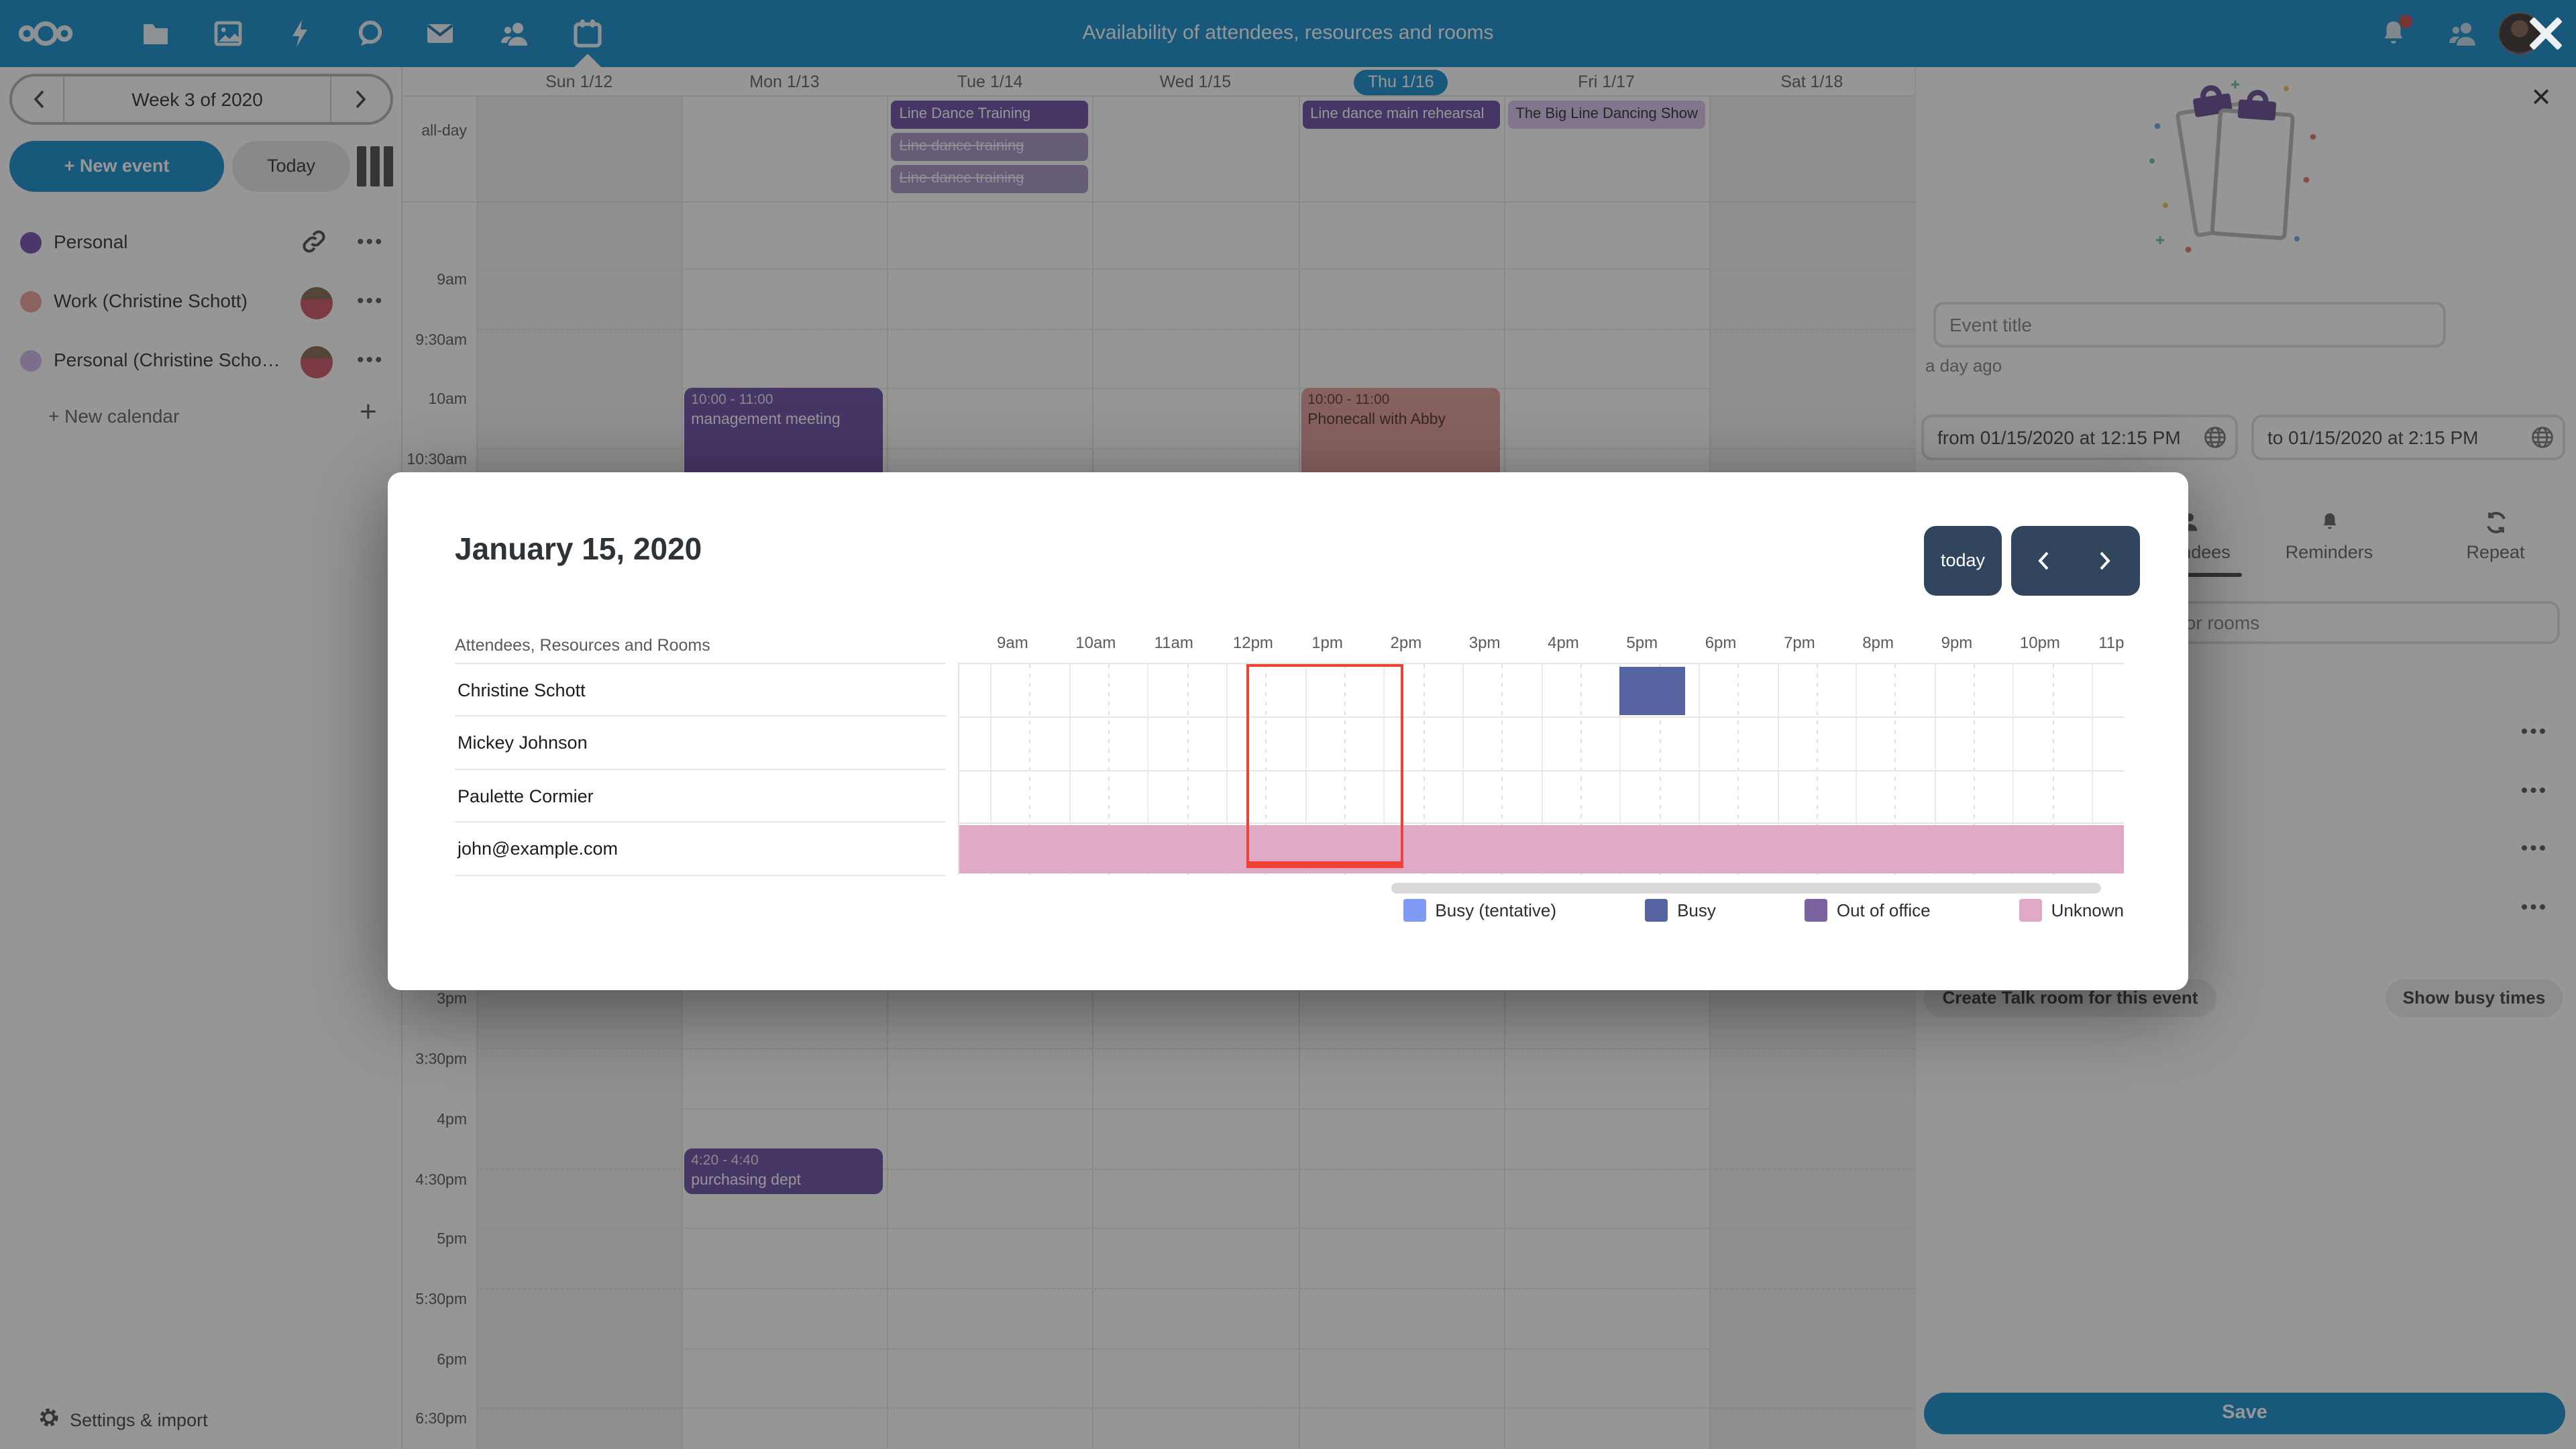 The image size is (2576, 1449). Describe the element at coordinates (1883, 910) in the screenshot. I see `legend-label: Out of office` at that location.